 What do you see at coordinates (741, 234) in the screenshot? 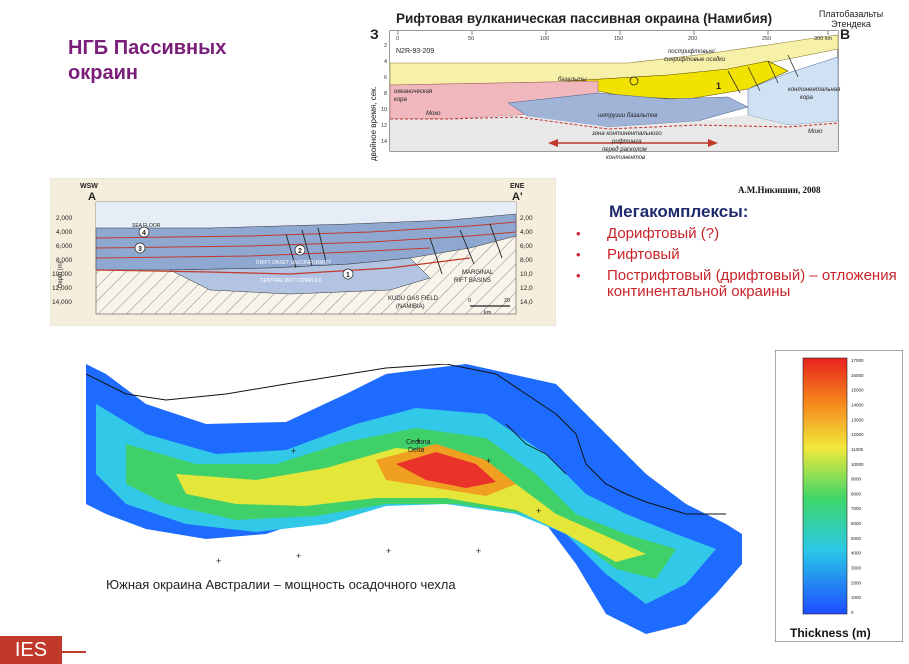
I see `megacomplex-item: • Дорифтовый (?)` at bounding box center [741, 234].